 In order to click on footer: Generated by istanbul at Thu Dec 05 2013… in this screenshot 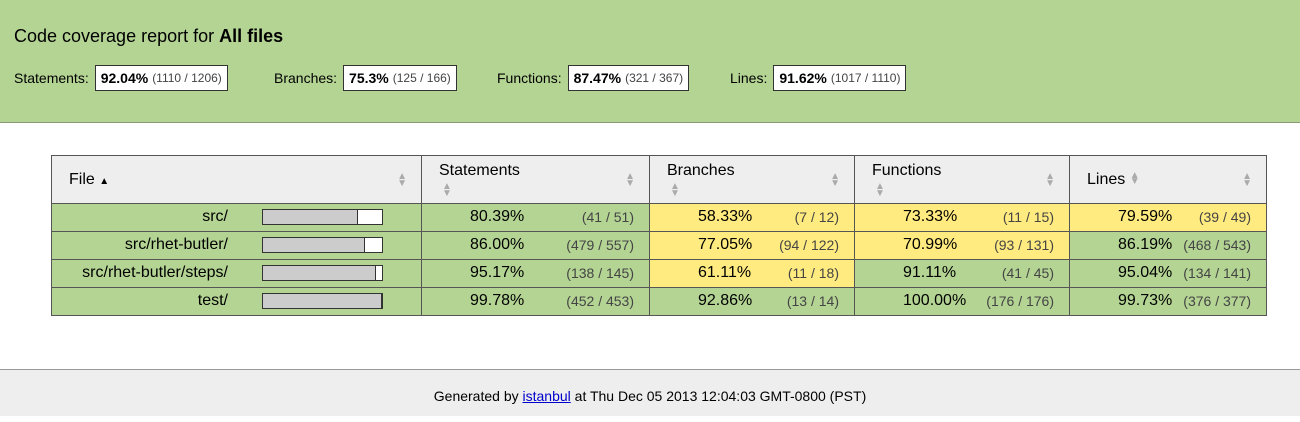, I will do `click(650, 392)`.